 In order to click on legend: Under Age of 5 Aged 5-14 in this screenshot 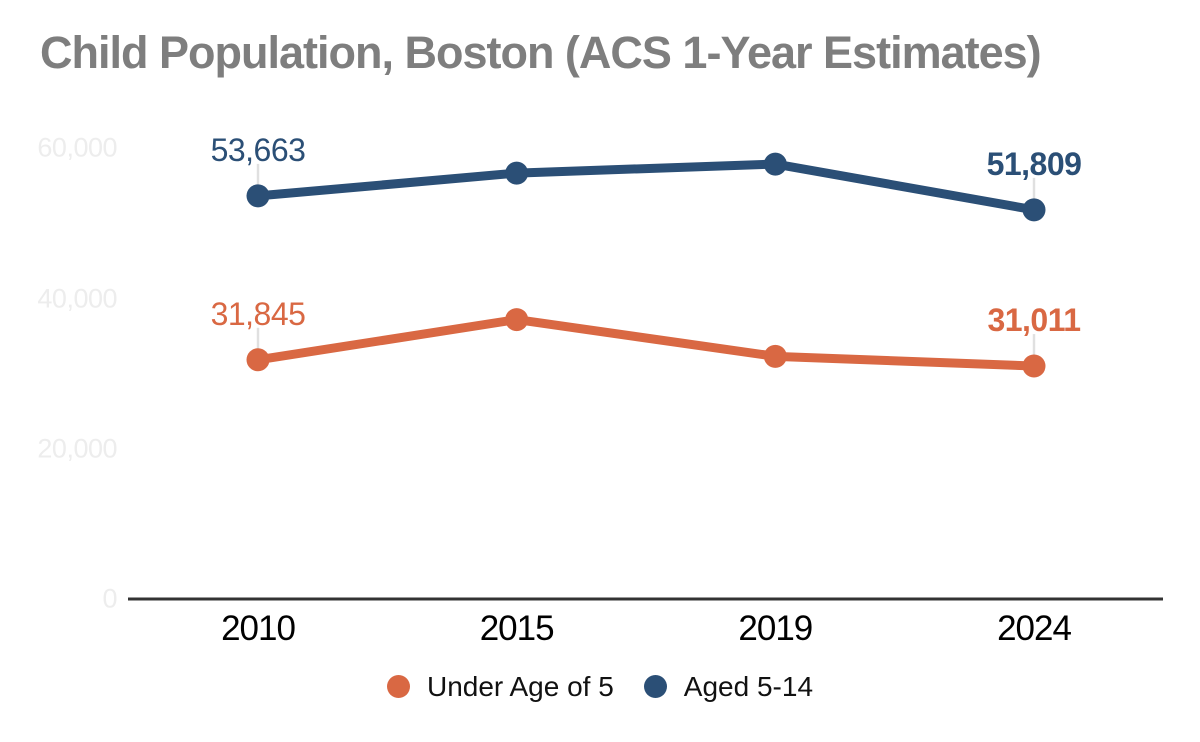, I will do `click(600, 687)`.